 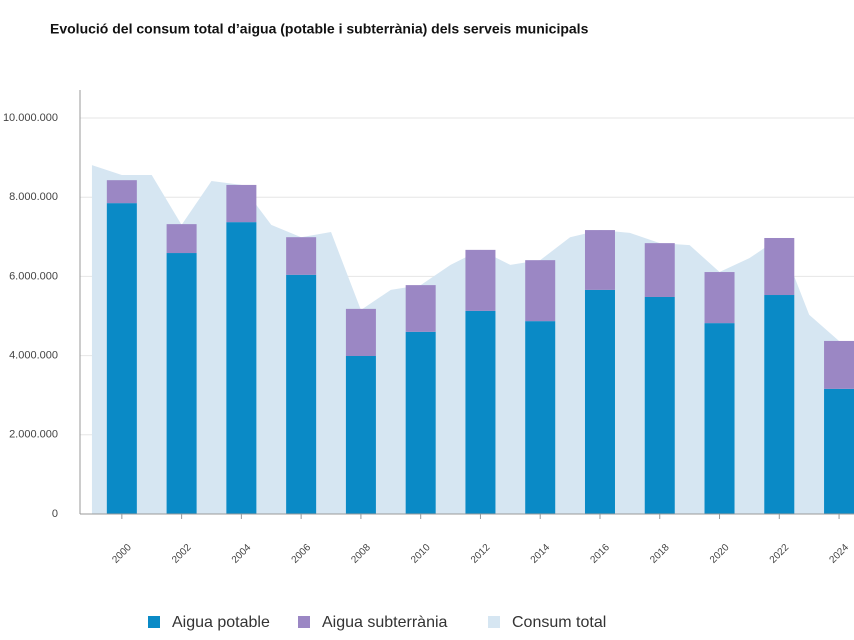 What do you see at coordinates (481, 554) in the screenshot?
I see `x-tick-label: 2012` at bounding box center [481, 554].